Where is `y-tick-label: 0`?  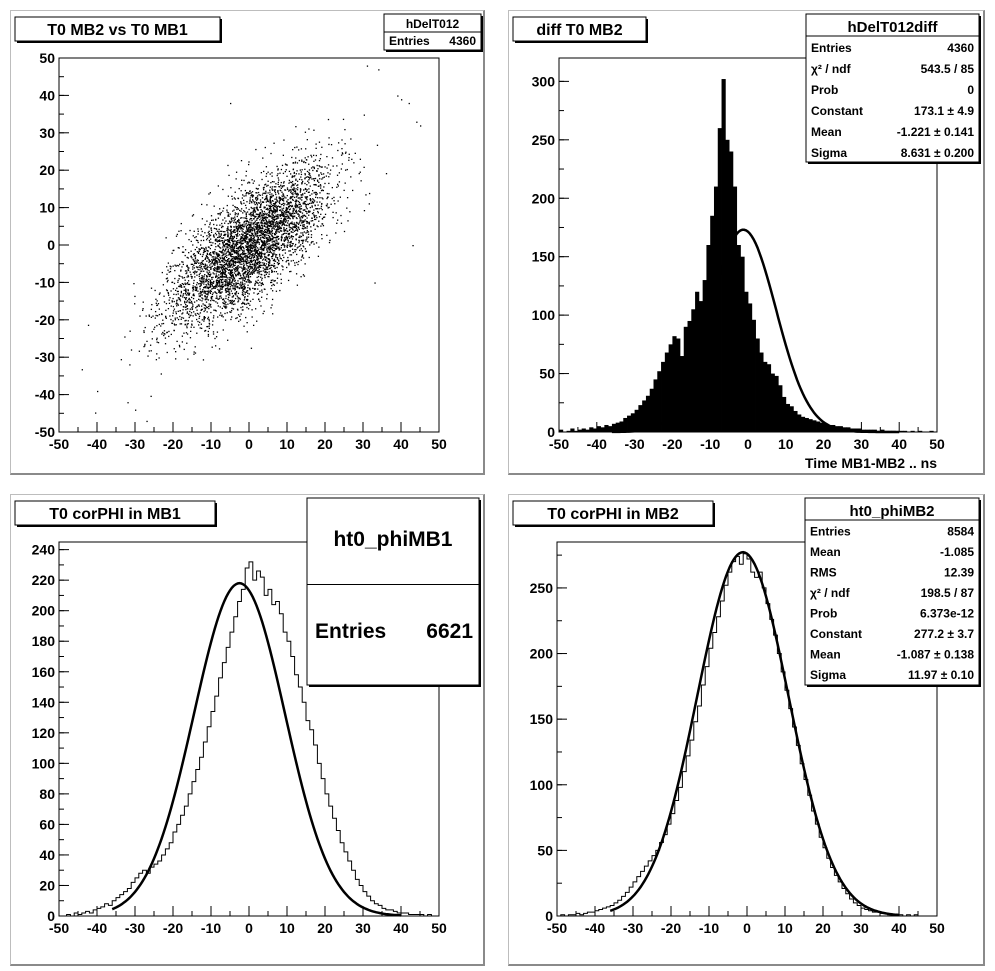
y-tick-label: 0 is located at coordinates (551, 432).